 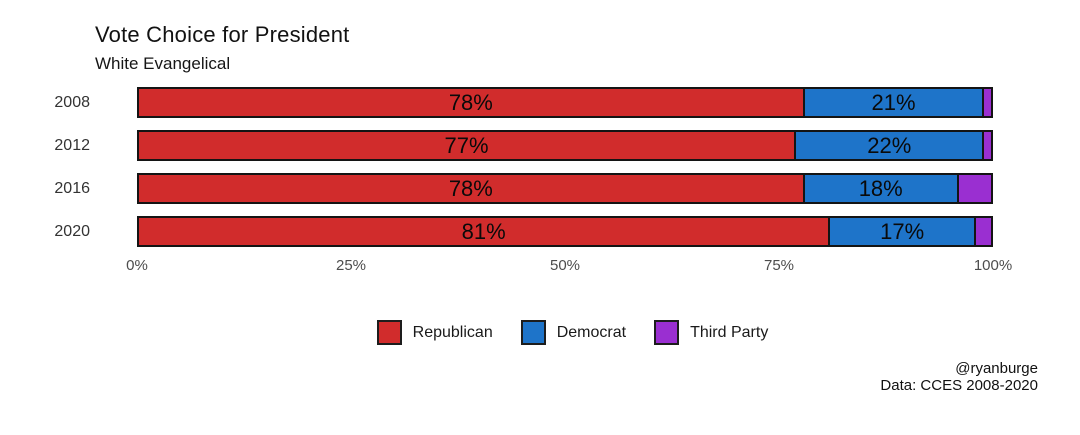 I want to click on legend-label: Republican, so click(x=452, y=332).